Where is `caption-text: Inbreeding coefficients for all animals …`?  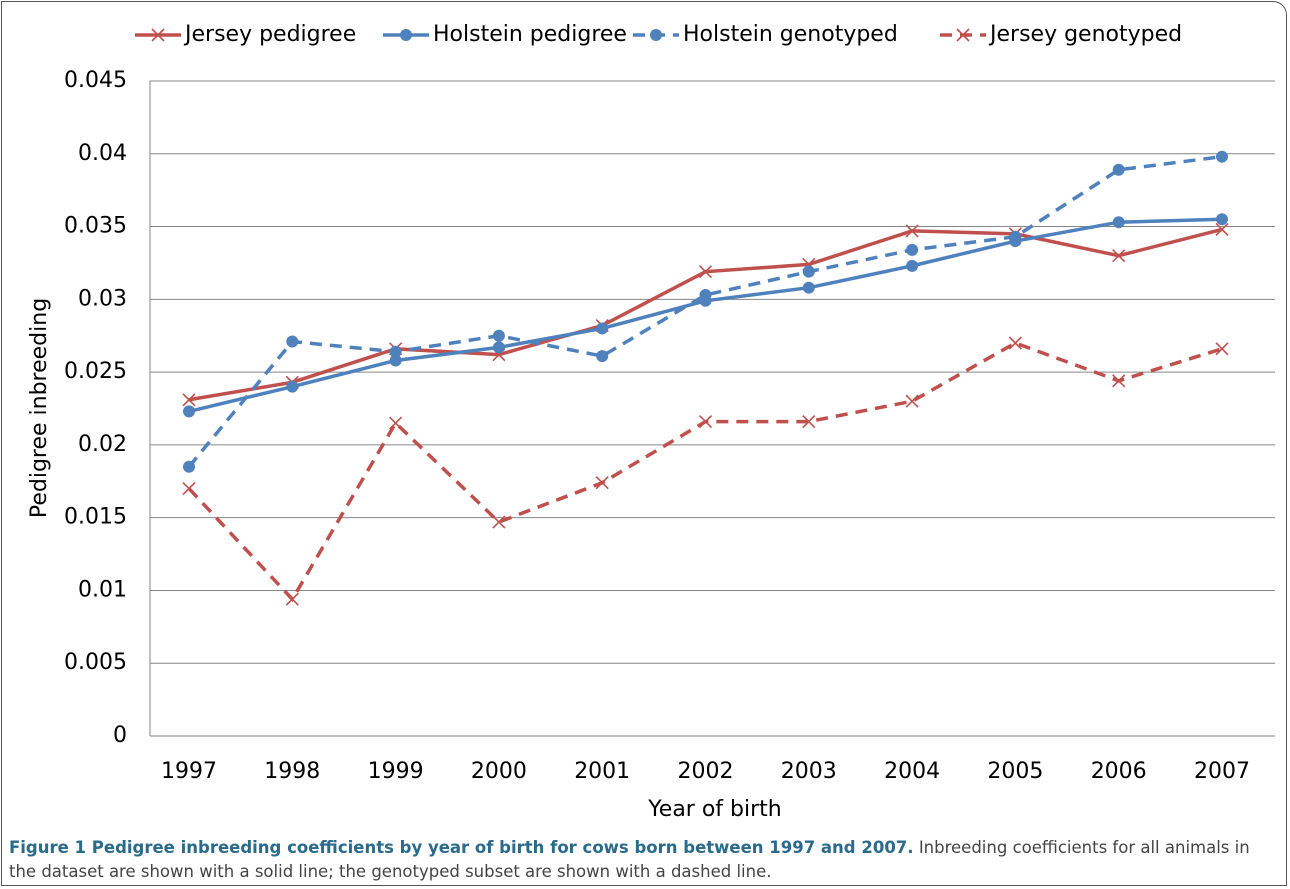
caption-text: Inbreeding coefficients for all animals … is located at coordinates (629, 859).